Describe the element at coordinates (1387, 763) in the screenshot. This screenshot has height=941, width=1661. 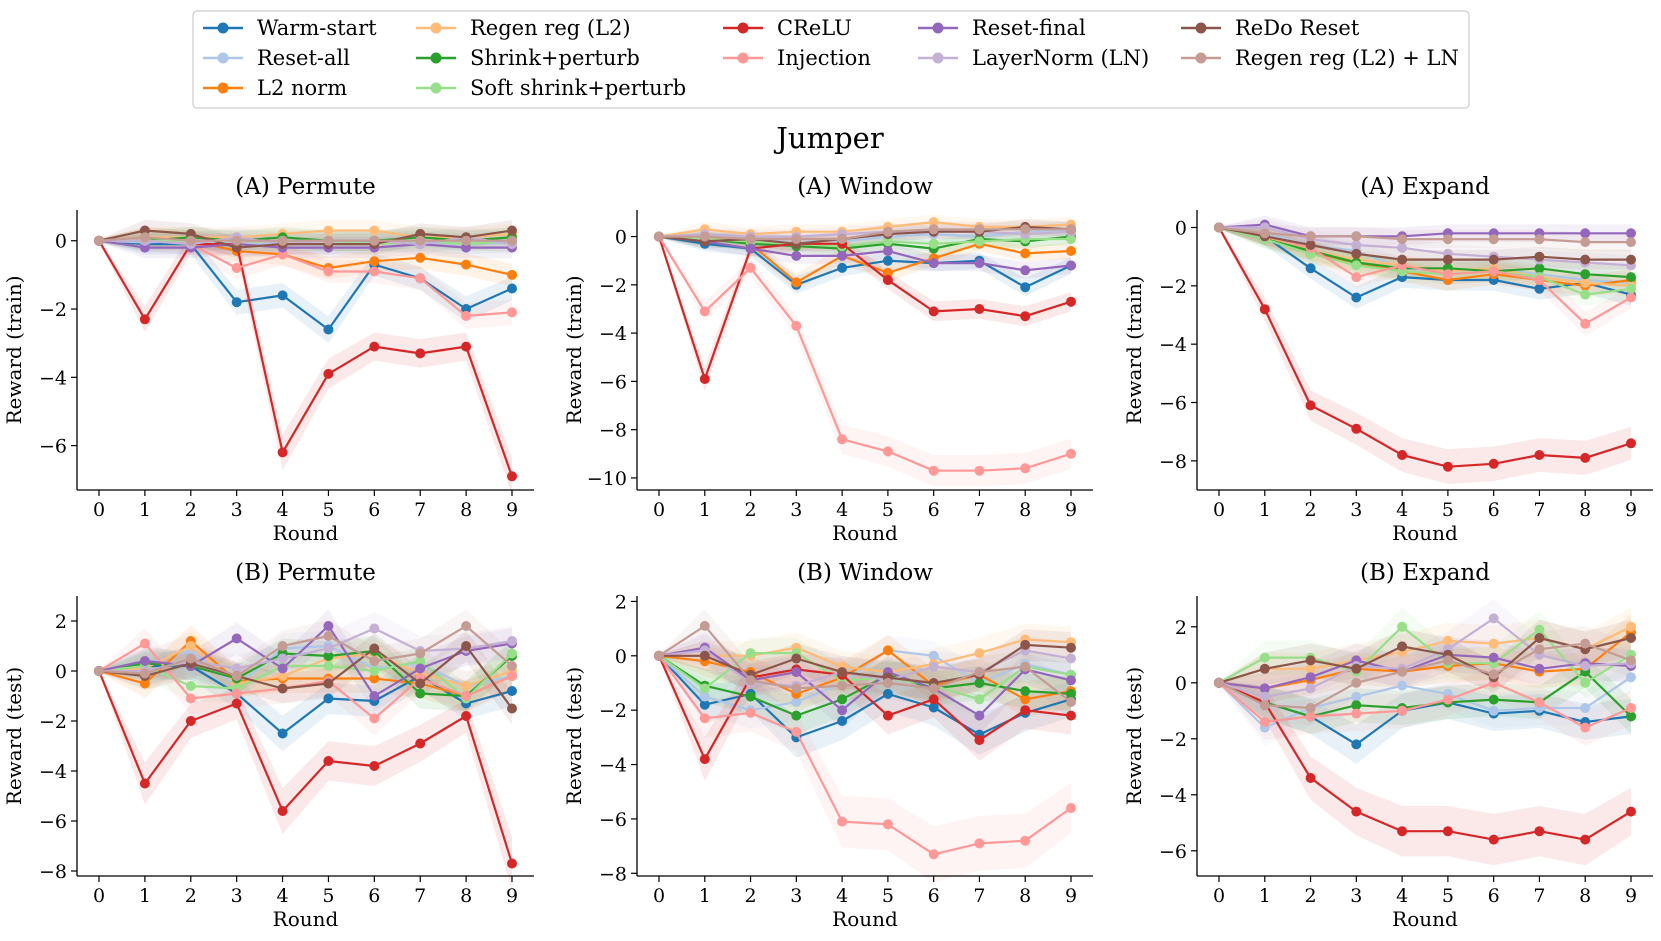
I see `axes: 0 1 2 3 4 5 6 7 8 9 2 0 −2 −4 −6 Round Reward (test)` at that location.